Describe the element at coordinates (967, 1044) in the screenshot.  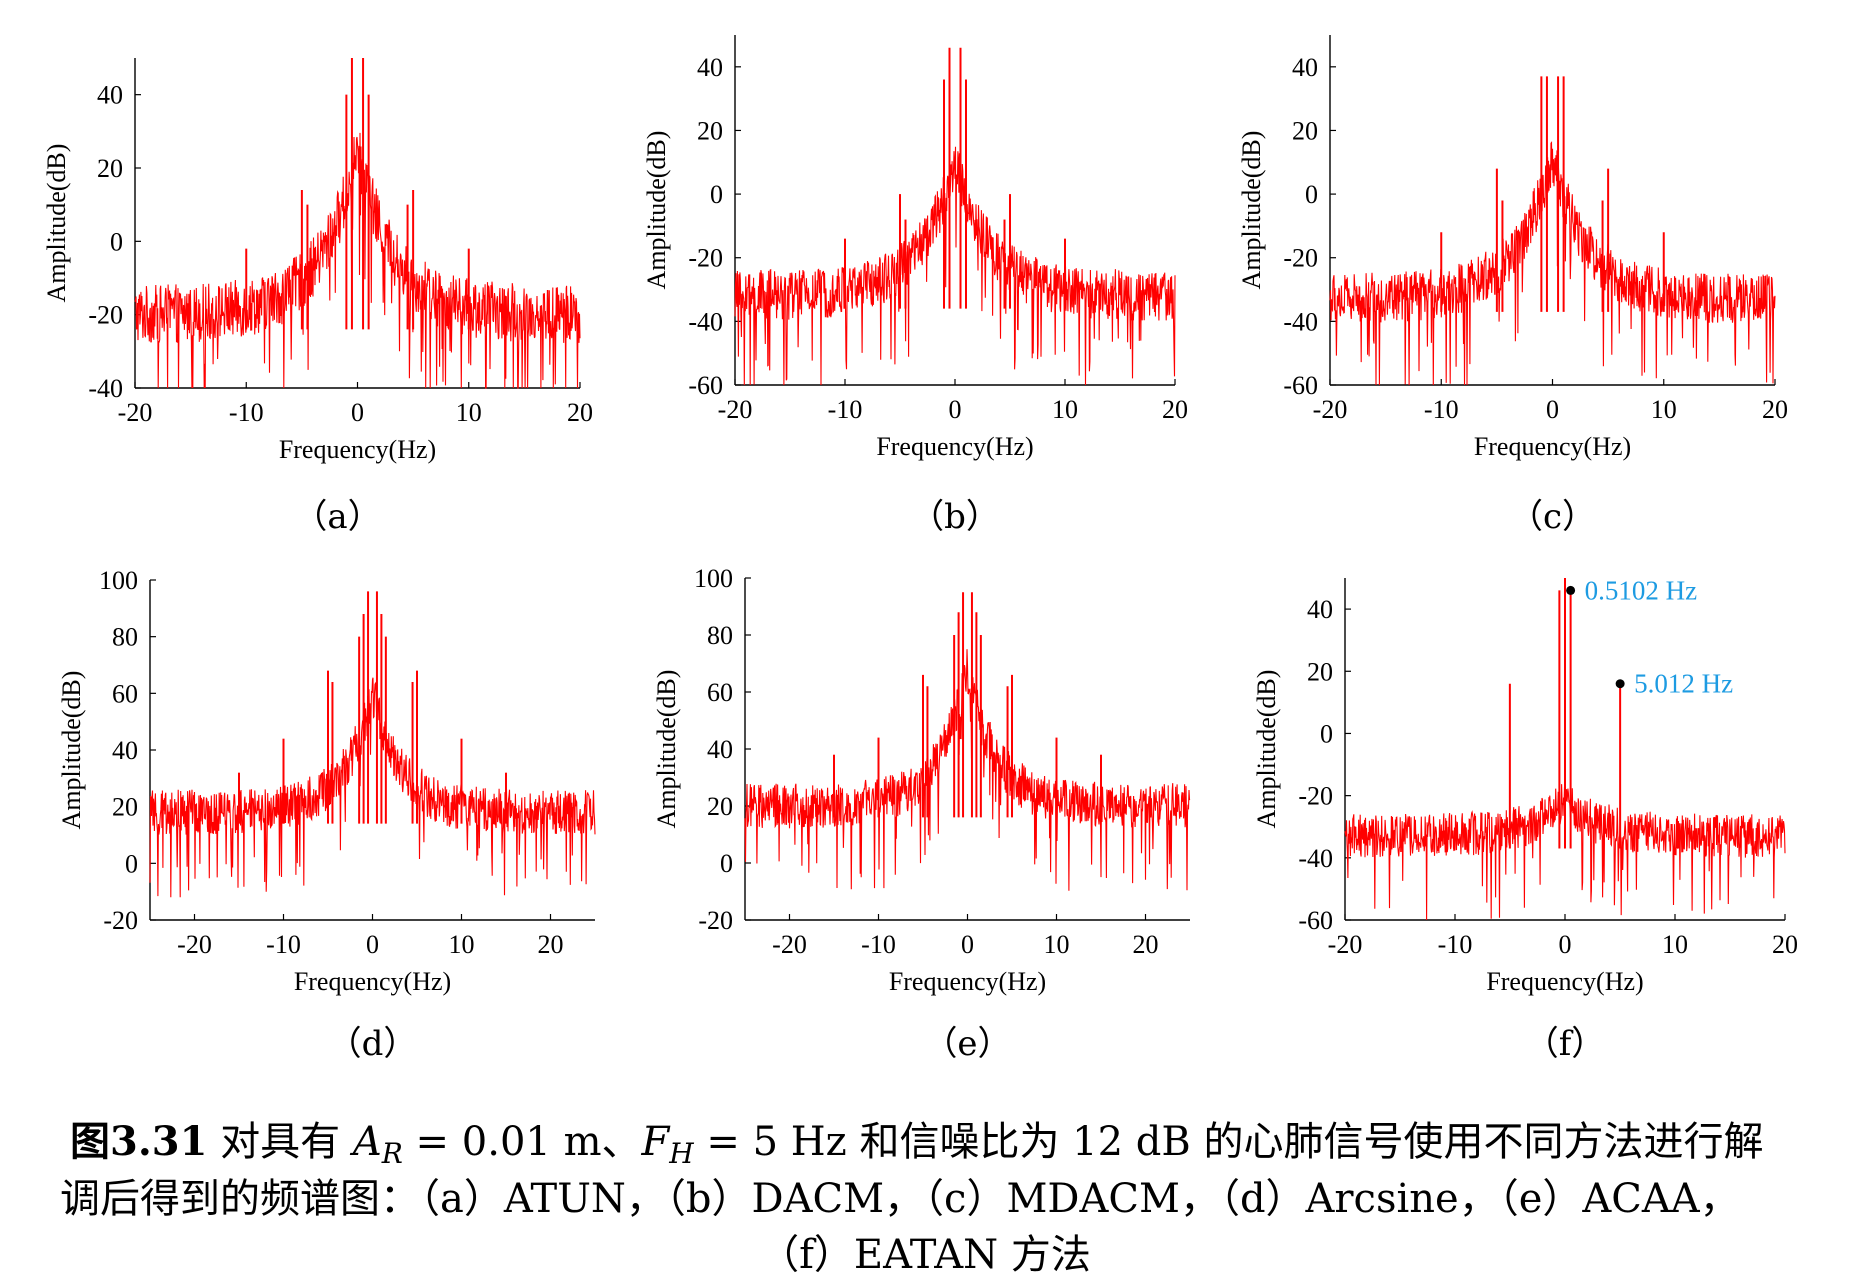
I see `panel-label: （e）` at that location.